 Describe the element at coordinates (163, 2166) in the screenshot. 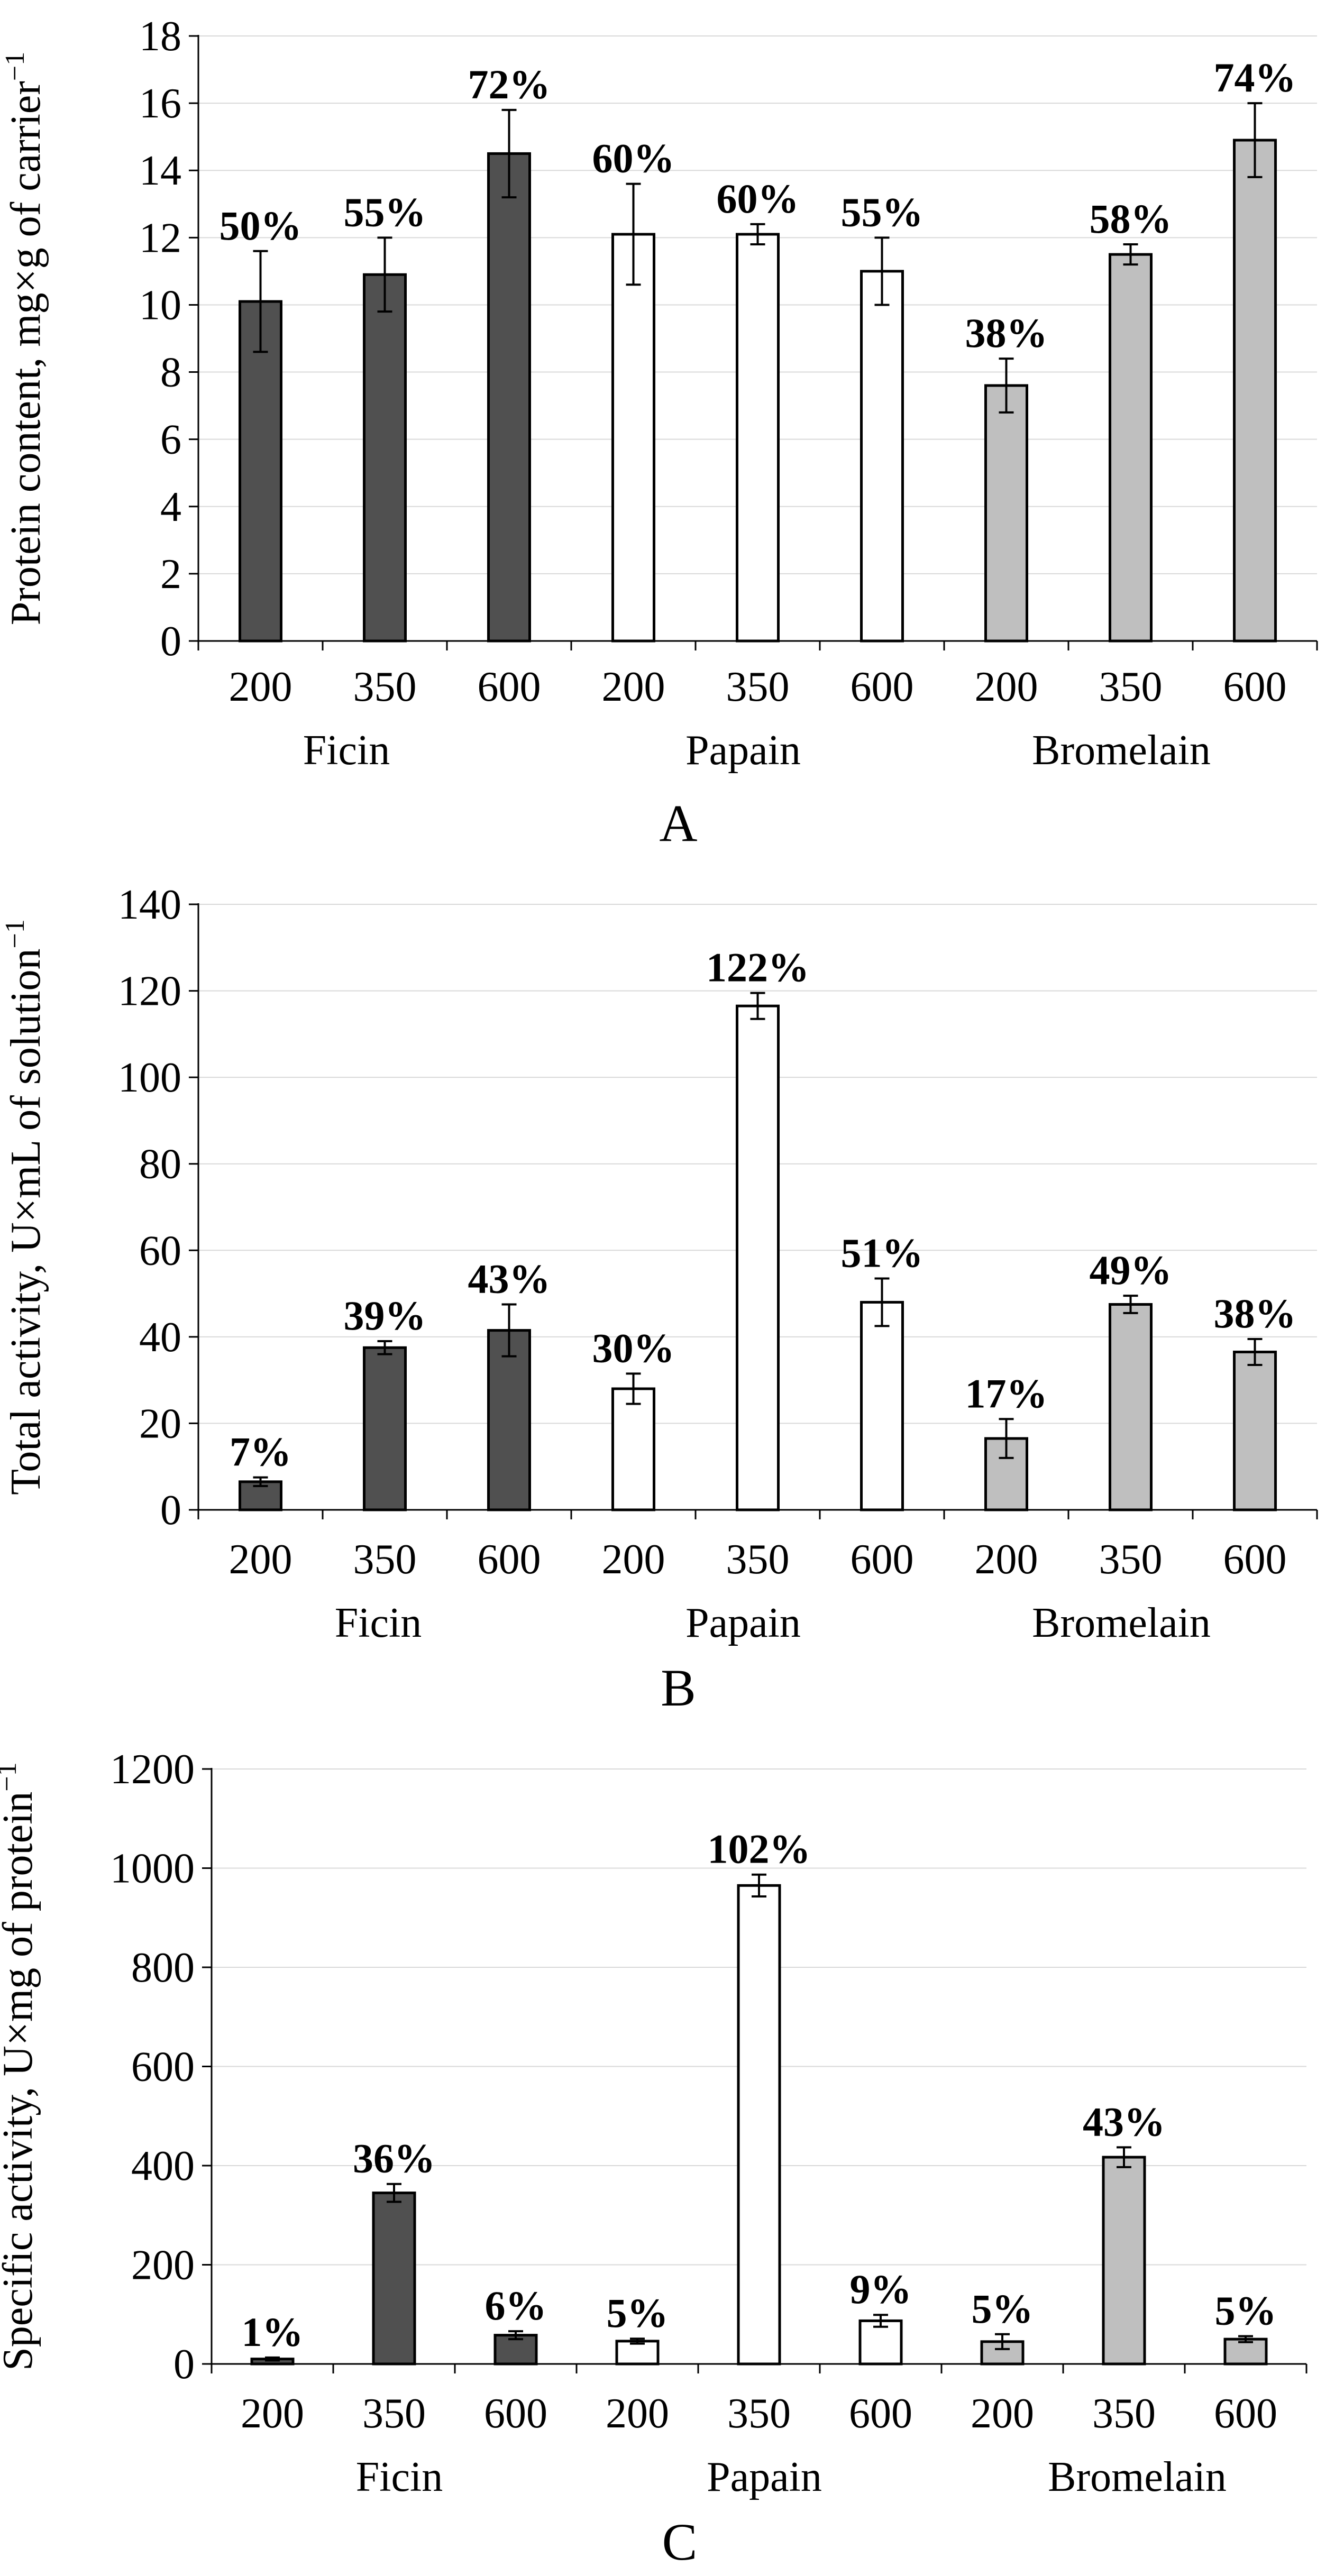

I see `y-tick-label: 400` at that location.